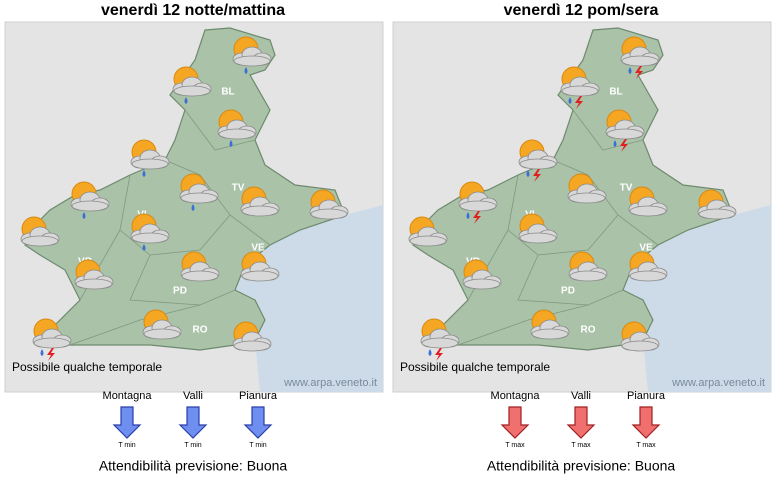 This screenshot has width=776, height=485. I want to click on zone-name: Pianura, so click(646, 396).